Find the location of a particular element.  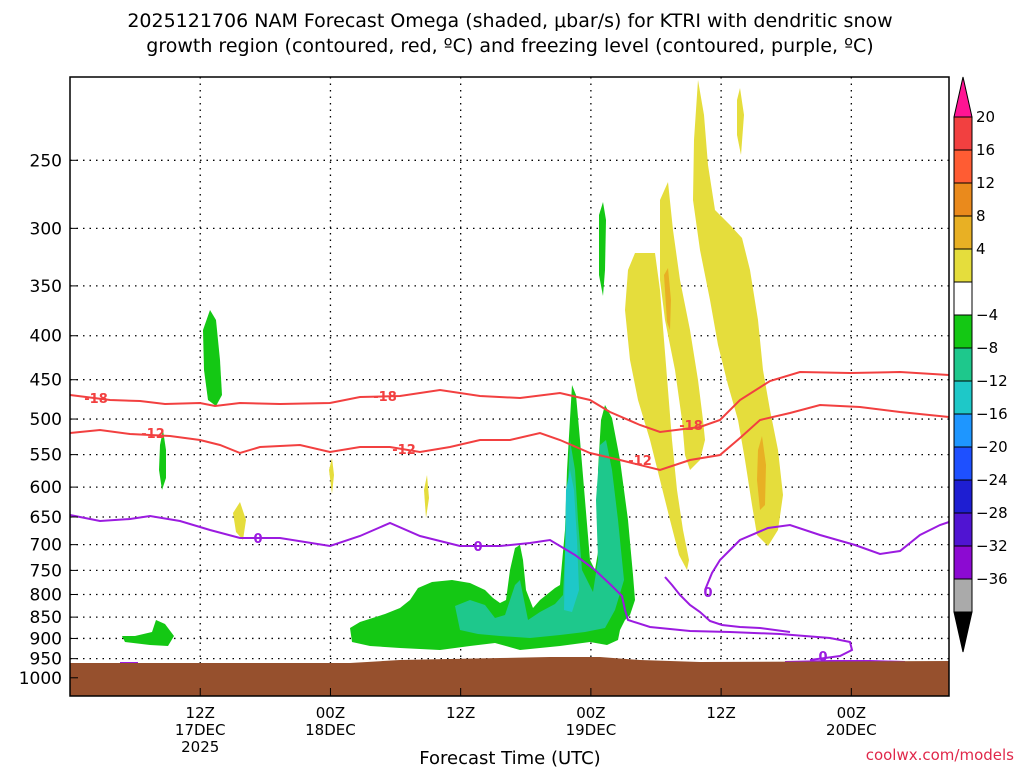

terrain-surface is located at coordinates (509, 676).